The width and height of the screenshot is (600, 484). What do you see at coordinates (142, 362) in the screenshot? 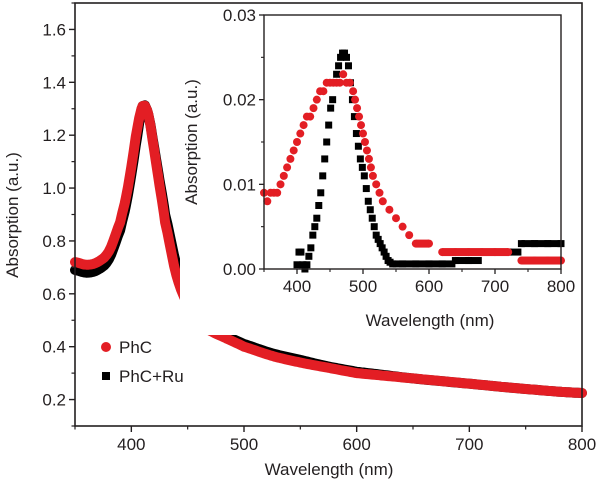
I see `legend: PhC PhC+Ru` at bounding box center [142, 362].